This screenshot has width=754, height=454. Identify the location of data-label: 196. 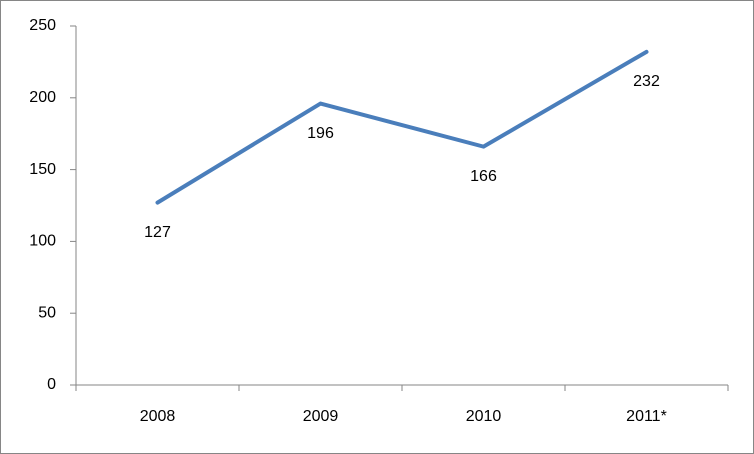
(320, 133).